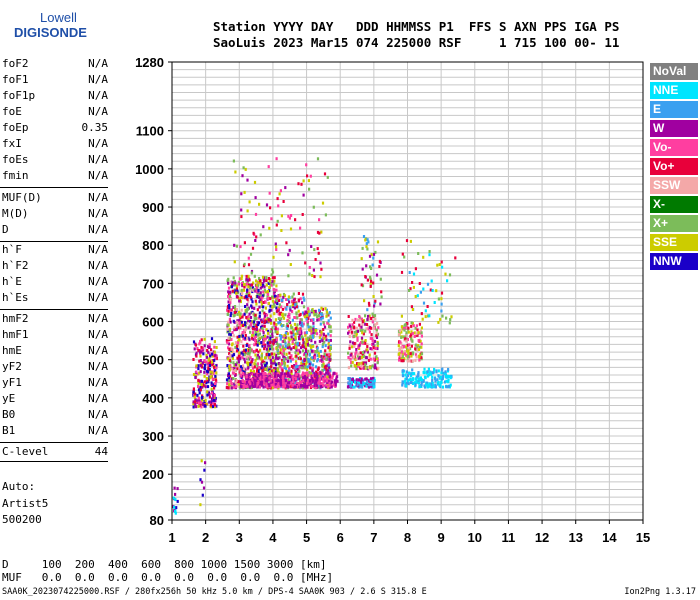 This screenshot has height=600, width=700. What do you see at coordinates (9, 430) in the screenshot?
I see `parameter-name: B1` at bounding box center [9, 430].